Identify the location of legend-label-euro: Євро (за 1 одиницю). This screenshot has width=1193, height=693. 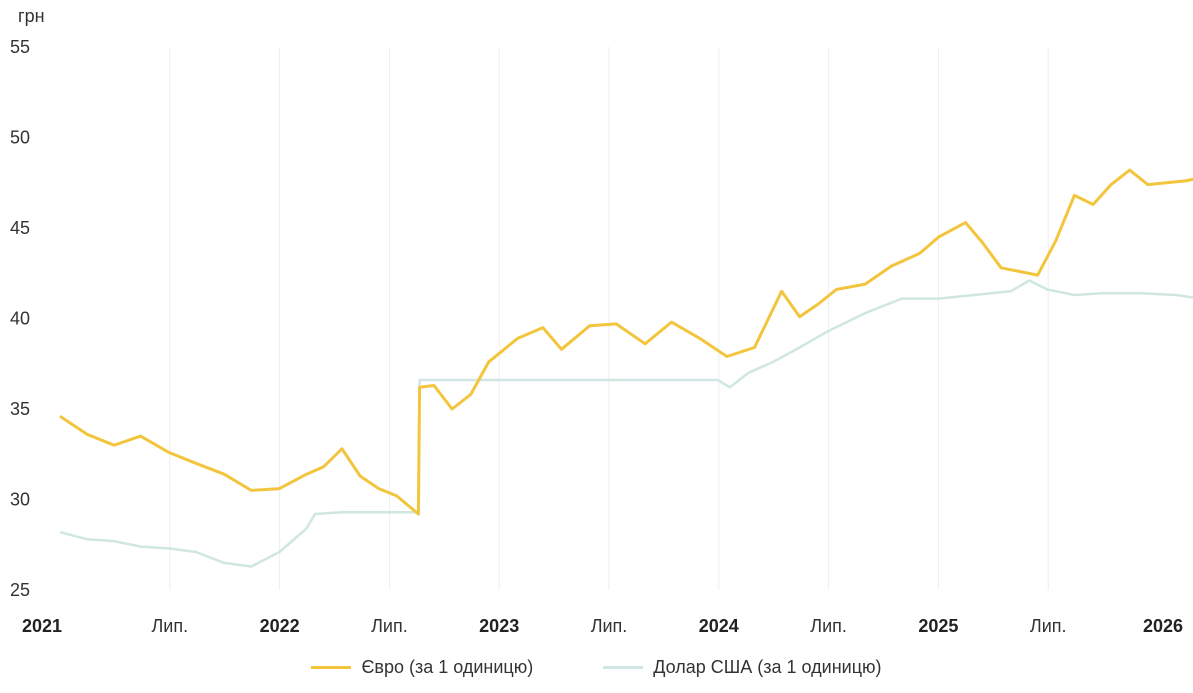
(447, 667).